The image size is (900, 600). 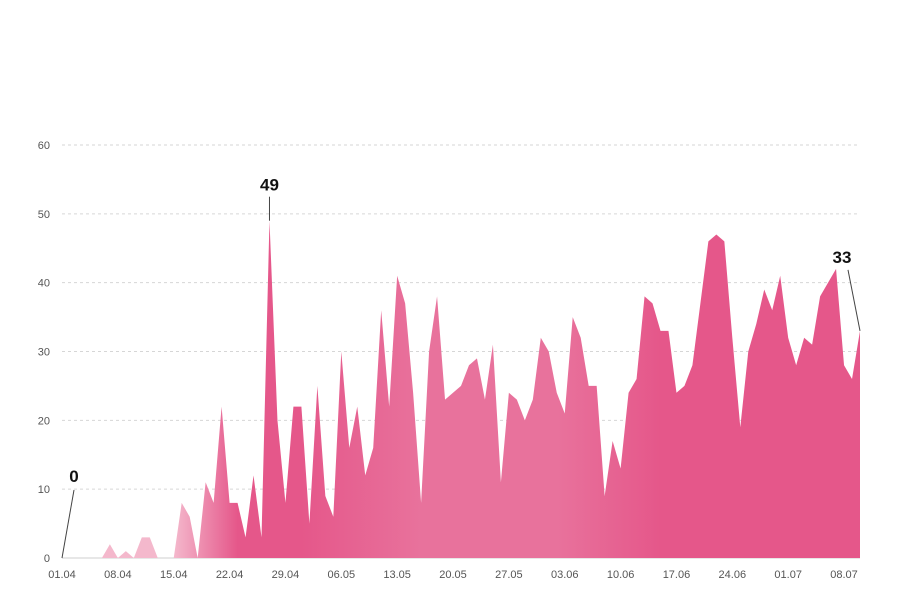 I want to click on y-tick-label: 30, so click(x=44, y=353).